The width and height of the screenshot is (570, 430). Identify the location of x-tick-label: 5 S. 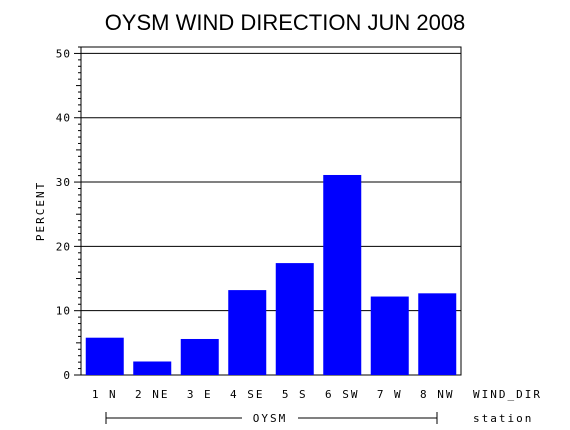
(295, 394).